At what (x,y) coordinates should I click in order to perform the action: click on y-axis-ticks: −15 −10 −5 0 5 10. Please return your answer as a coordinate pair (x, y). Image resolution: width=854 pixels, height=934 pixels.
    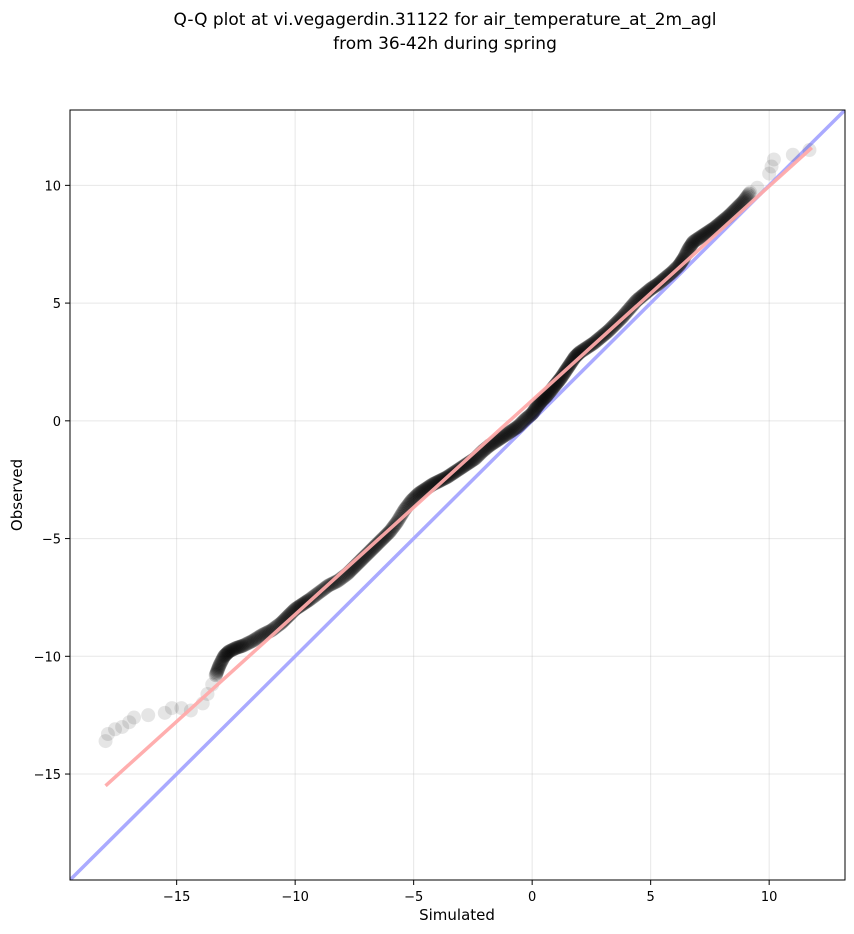
    Looking at the image, I should click on (52, 481).